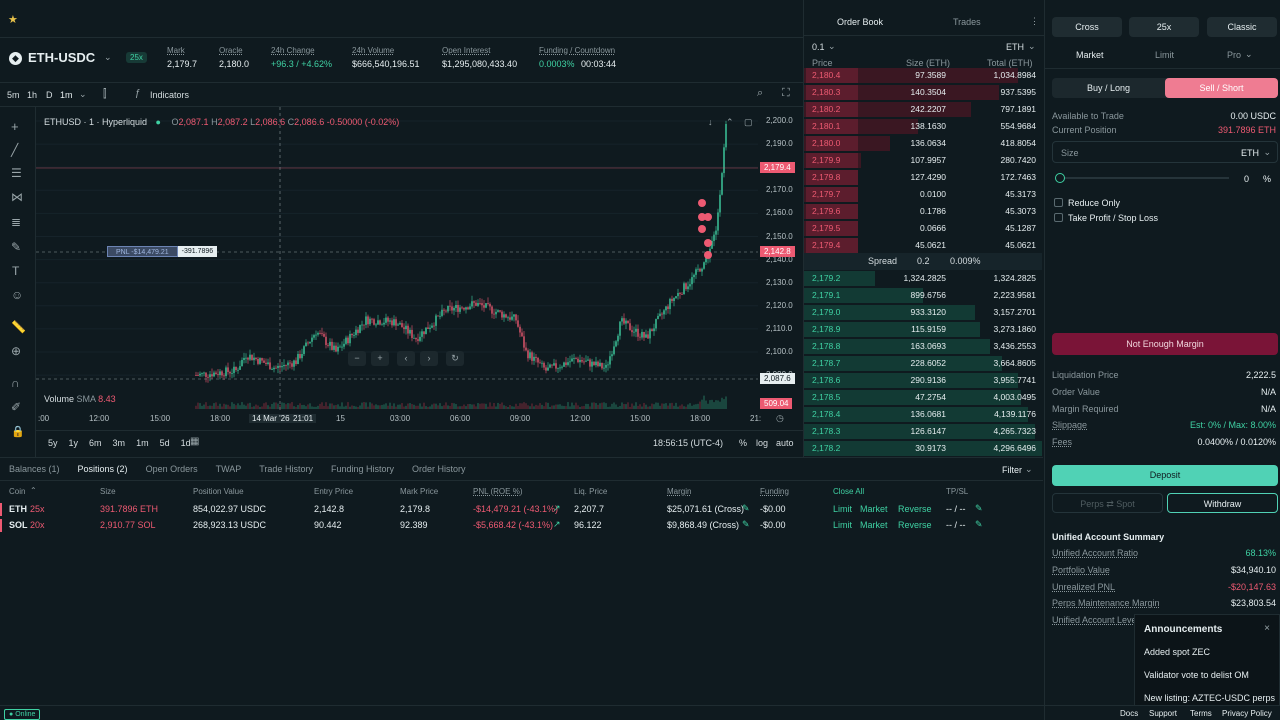 This screenshot has height=720, width=1280. What do you see at coordinates (1267, 628) in the screenshot?
I see `close-icon: ×` at bounding box center [1267, 628].